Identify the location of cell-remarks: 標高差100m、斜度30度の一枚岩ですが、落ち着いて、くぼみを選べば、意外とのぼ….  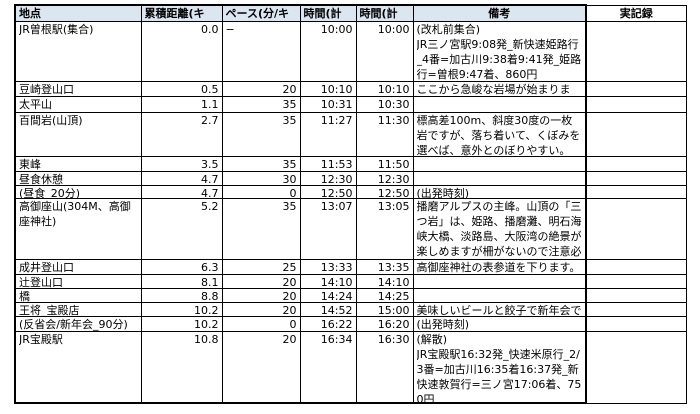
(499, 134).